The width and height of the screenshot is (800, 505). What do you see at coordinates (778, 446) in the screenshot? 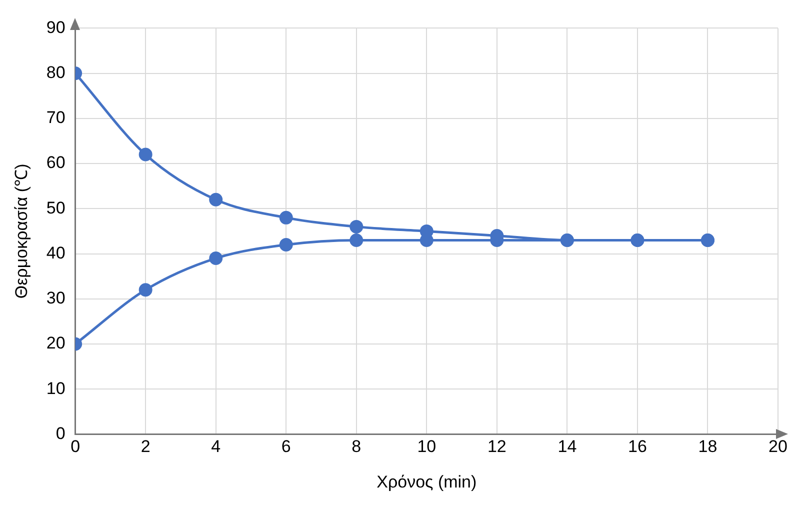
I see `x-tick-label: 20` at bounding box center [778, 446].